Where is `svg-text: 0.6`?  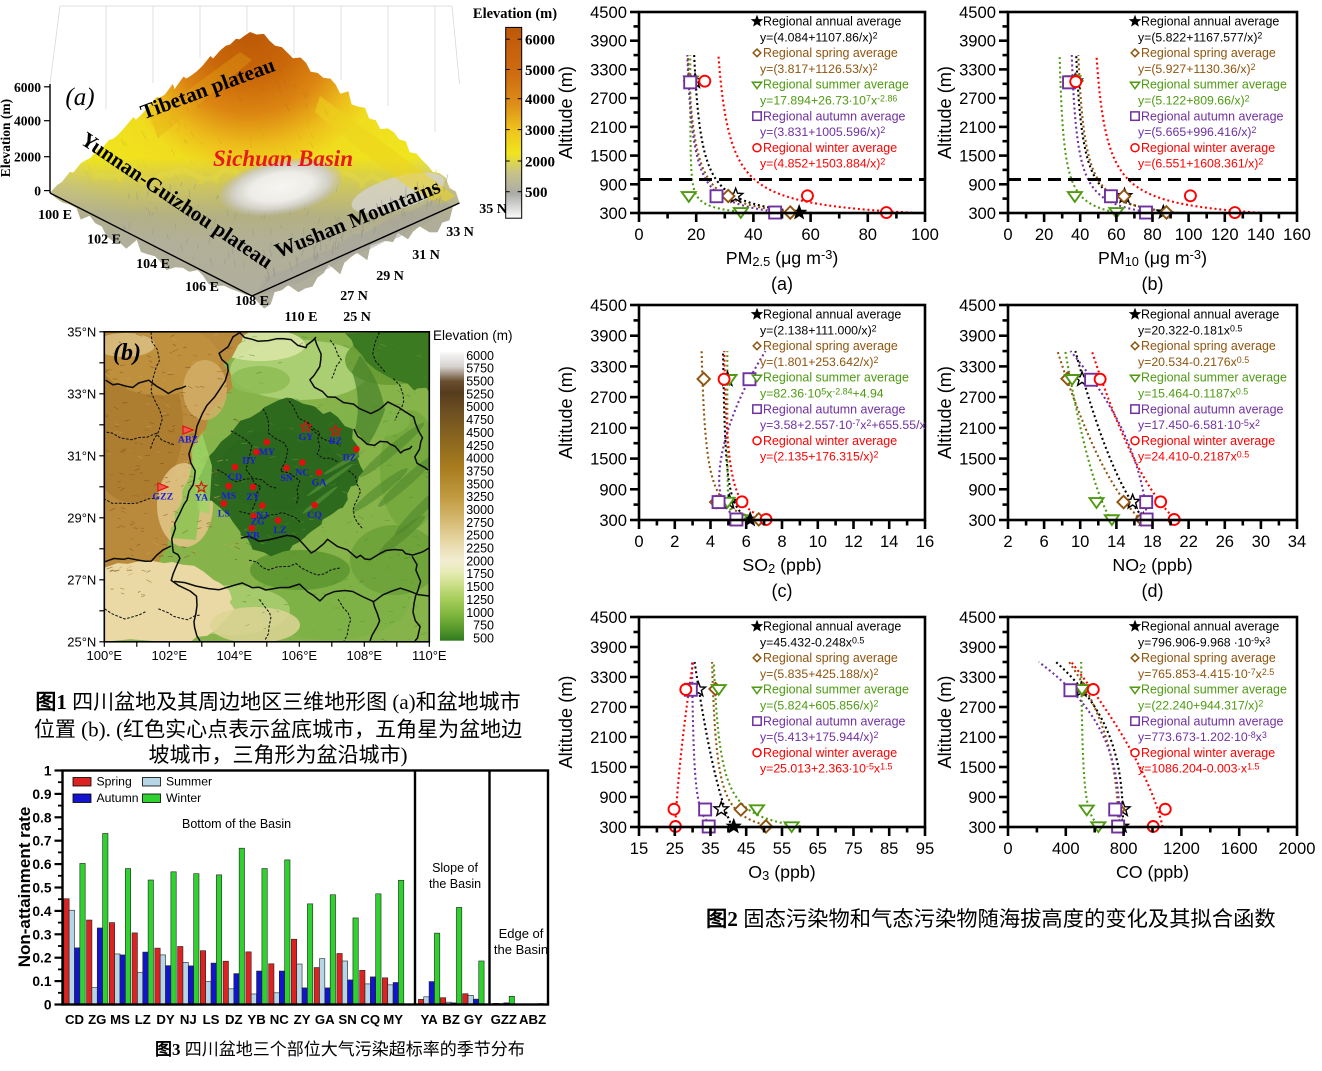
svg-text: 0.6 is located at coordinates (42, 864).